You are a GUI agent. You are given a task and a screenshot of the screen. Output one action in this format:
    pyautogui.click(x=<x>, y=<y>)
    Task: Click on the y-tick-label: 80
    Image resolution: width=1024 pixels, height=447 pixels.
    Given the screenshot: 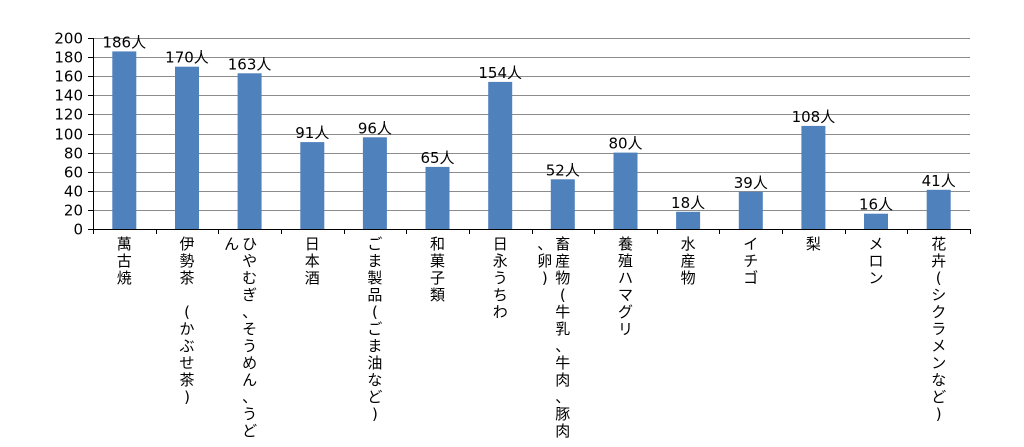 What is the action you would take?
    pyautogui.click(x=73, y=154)
    